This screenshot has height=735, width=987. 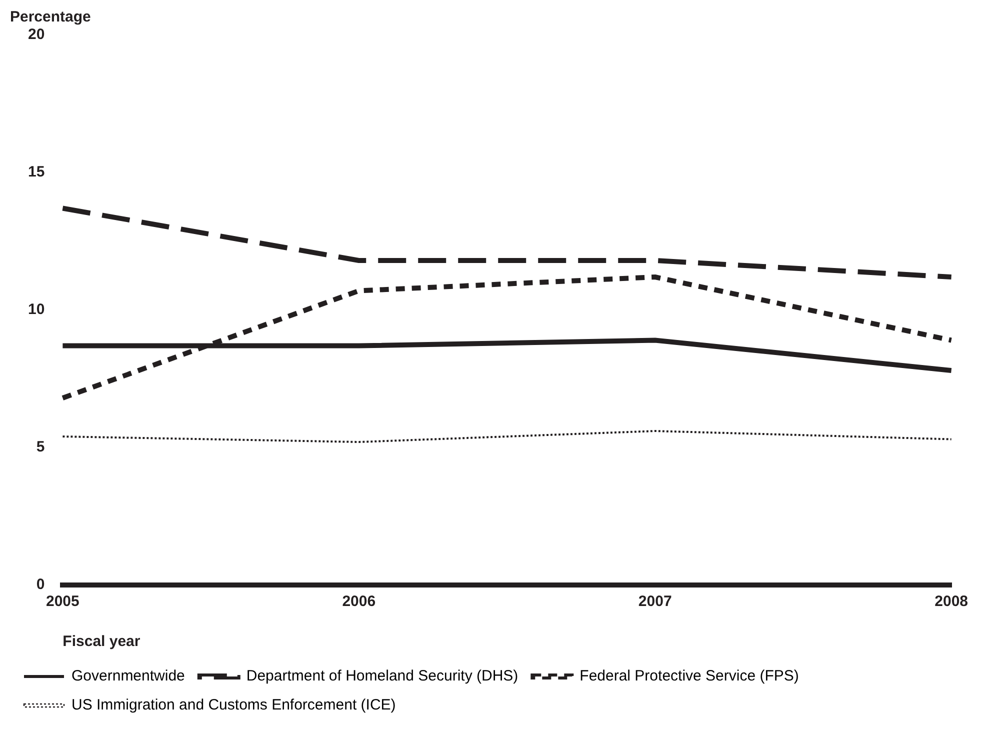 What do you see at coordinates (36, 35) in the screenshot?
I see `y-tick-label: 20` at bounding box center [36, 35].